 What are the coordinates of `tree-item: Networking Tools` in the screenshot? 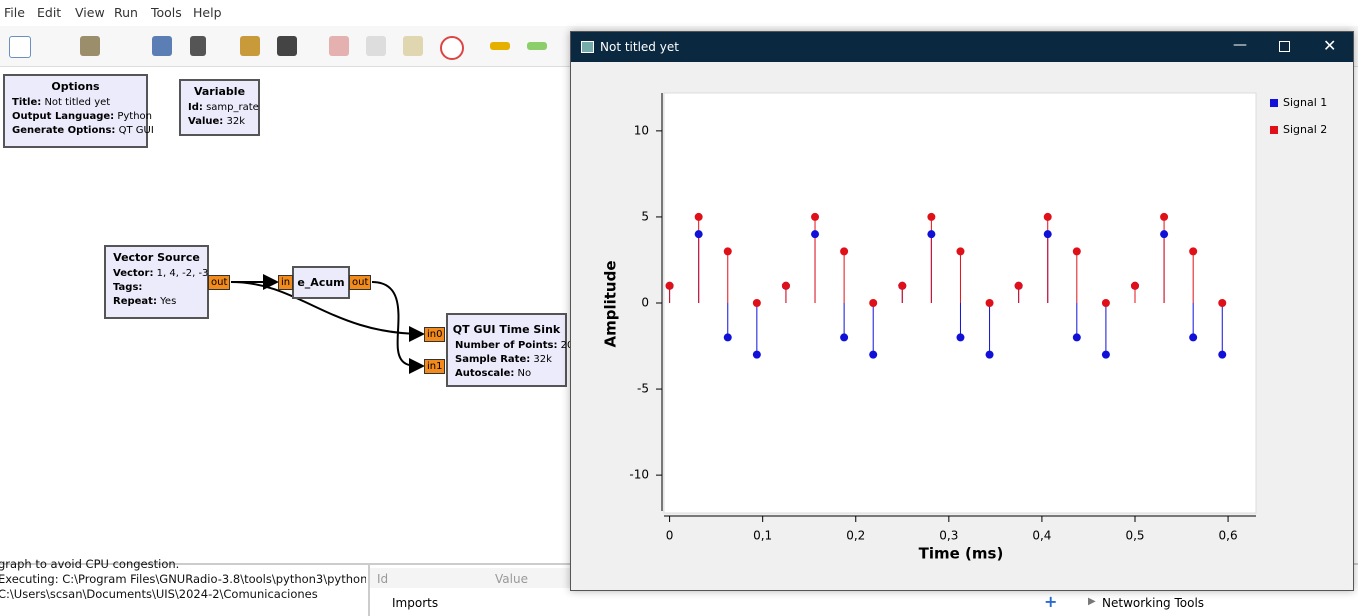 It's located at (1153, 603).